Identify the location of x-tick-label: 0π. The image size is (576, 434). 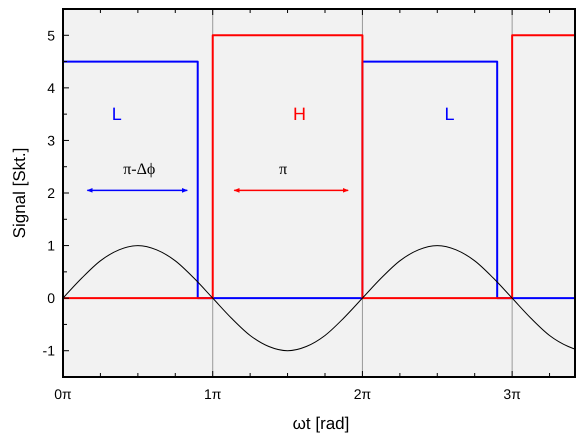
(63, 394).